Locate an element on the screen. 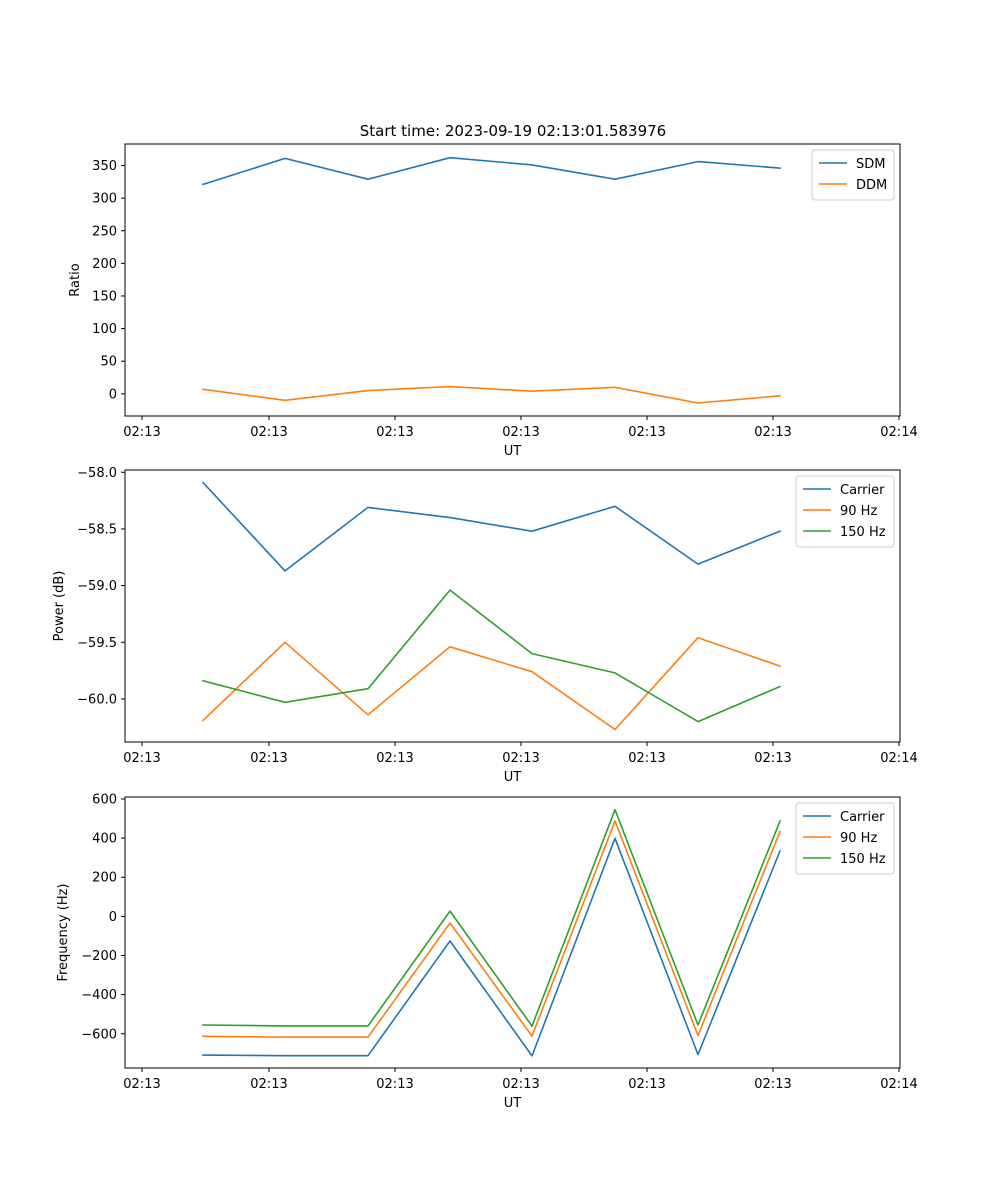 This screenshot has width=1000, height=1200. y-tick-label: 350 is located at coordinates (104, 166).